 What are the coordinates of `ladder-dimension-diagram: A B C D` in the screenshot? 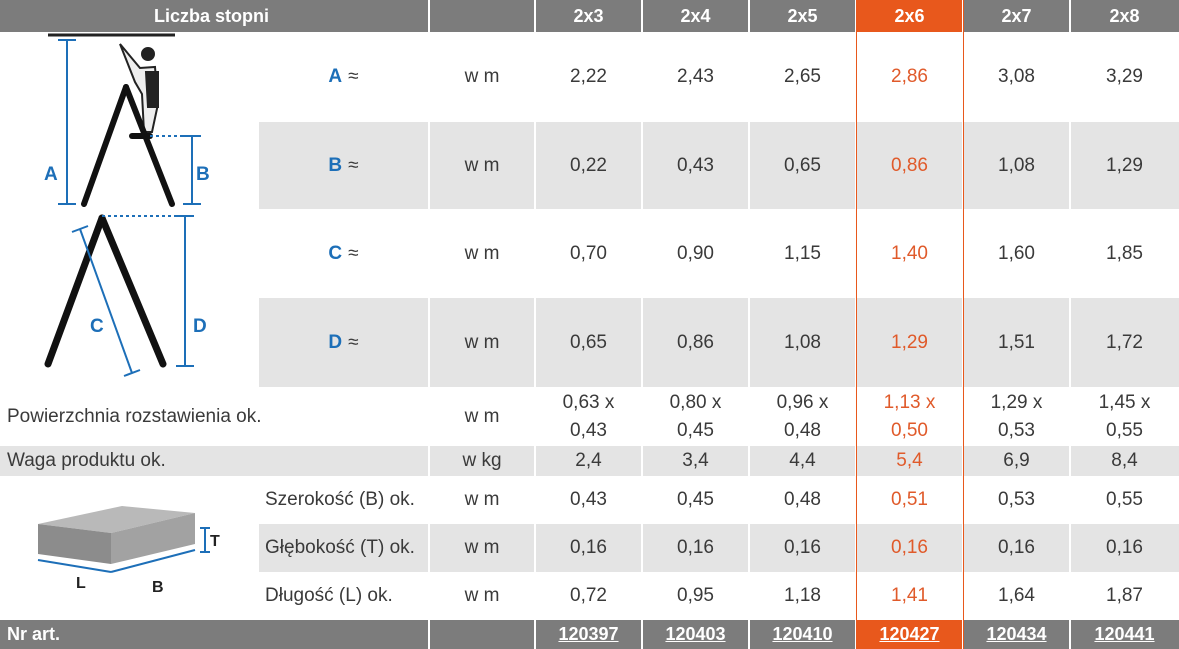 It's located at (127, 205).